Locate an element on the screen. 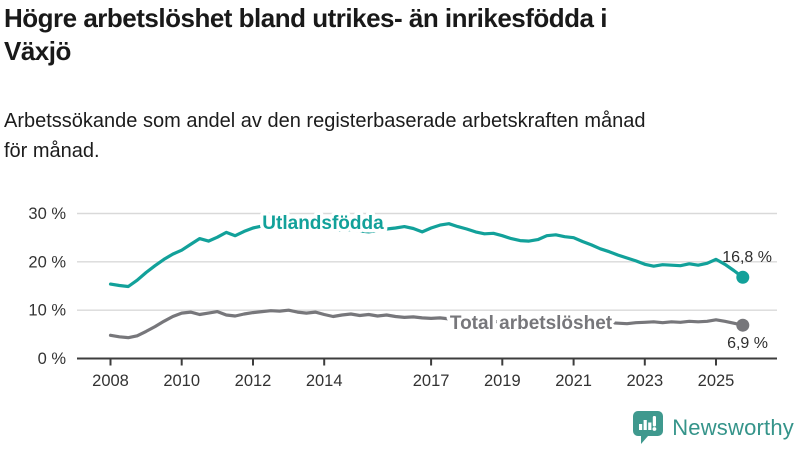 This screenshot has width=800, height=450. x-axis-ticks is located at coordinates (413, 362).